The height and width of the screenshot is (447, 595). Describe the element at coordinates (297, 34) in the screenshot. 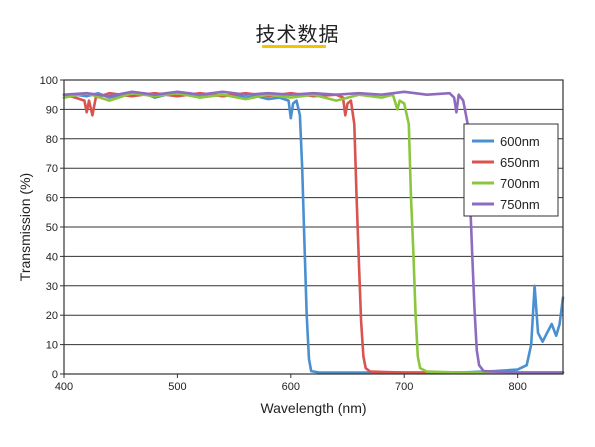

I see `page-title: 技术数据` at that location.